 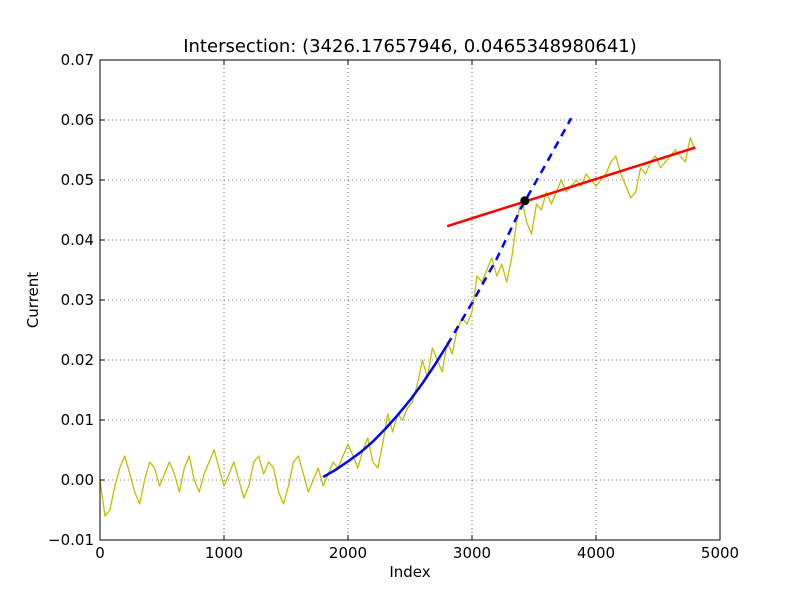 I want to click on x-tick-label: 0, so click(x=100, y=553).